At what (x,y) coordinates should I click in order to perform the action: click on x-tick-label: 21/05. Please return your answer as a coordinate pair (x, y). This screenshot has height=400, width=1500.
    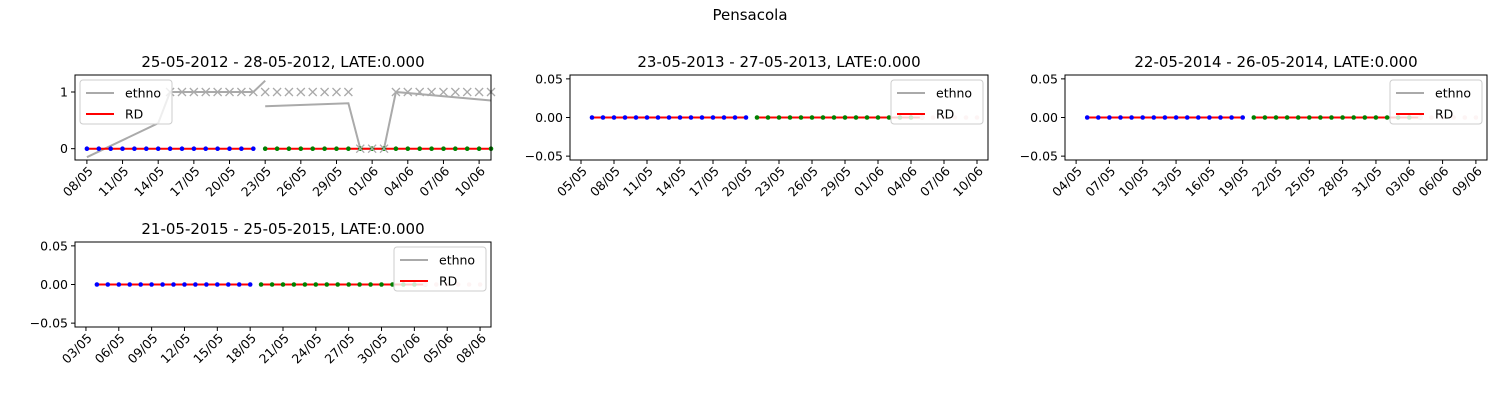
    Looking at the image, I should click on (274, 348).